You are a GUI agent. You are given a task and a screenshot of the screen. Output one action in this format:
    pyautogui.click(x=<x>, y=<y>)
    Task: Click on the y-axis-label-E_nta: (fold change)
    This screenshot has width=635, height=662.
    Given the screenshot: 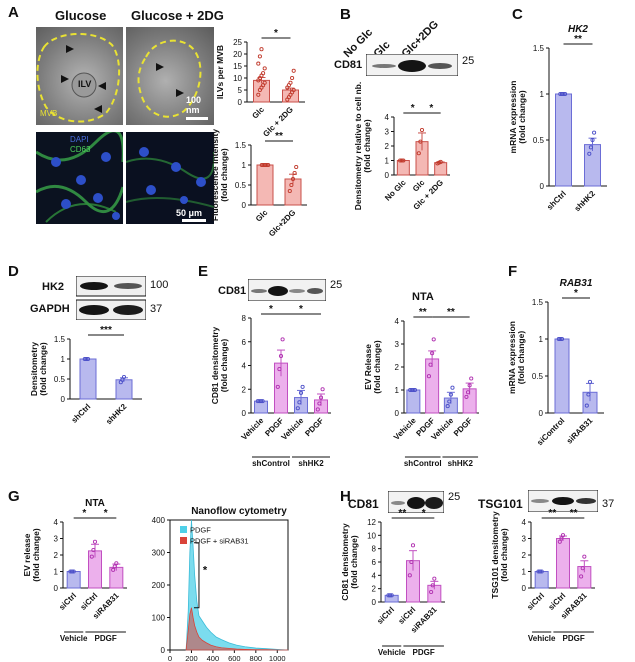 What is the action you would take?
    pyautogui.click(x=377, y=367)
    